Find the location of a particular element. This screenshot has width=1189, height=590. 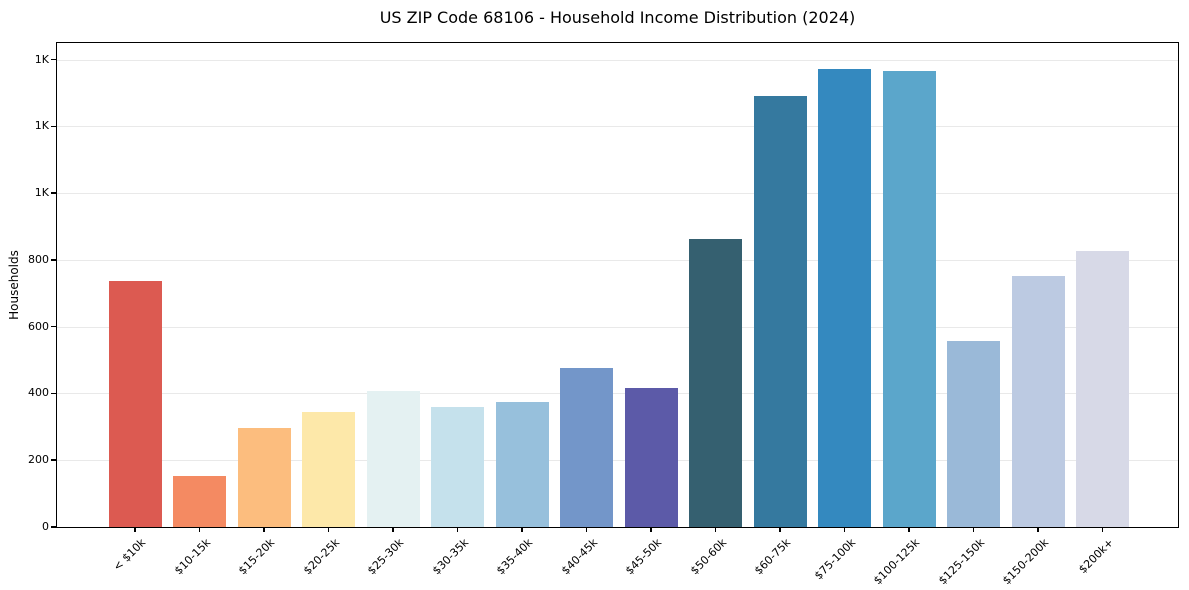

x-tick-label: $100-125k is located at coordinates (897, 562).